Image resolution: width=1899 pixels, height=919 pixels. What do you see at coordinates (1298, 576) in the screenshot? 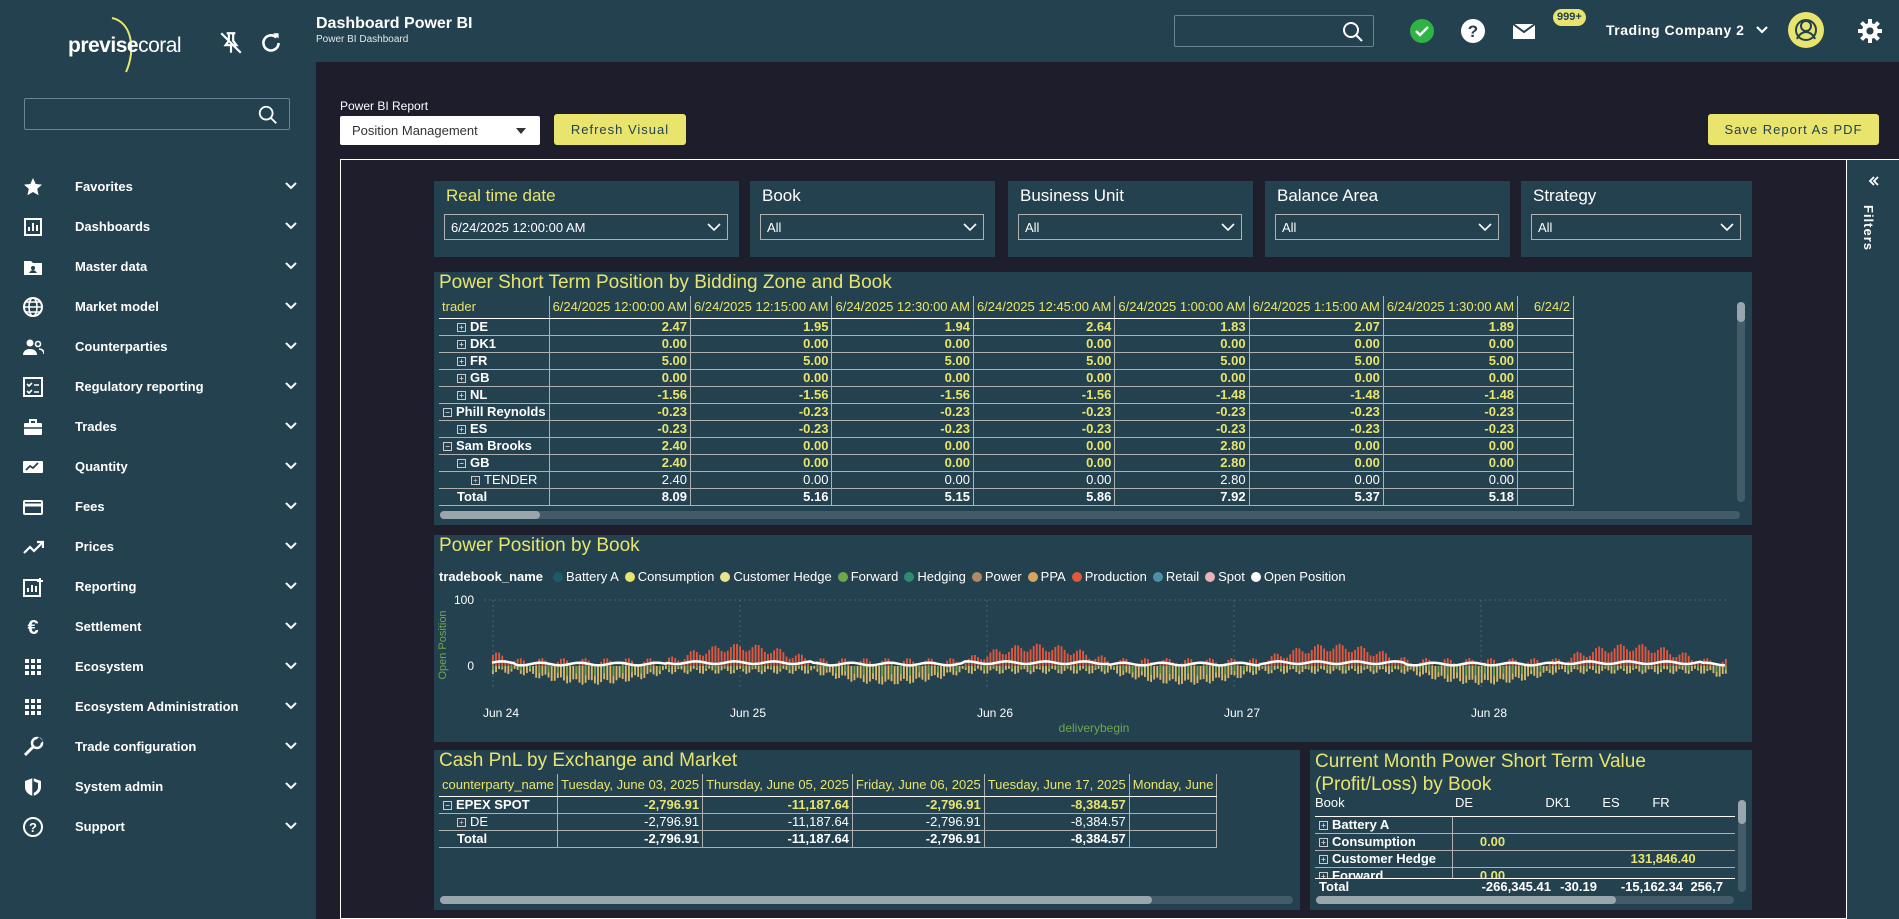
I see `legend-item: Open Position` at bounding box center [1298, 576].